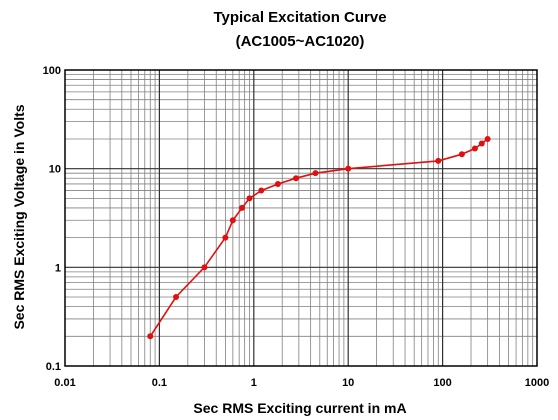 The height and width of the screenshot is (420, 558). I want to click on y-tick-label: 0.1, so click(53, 367).